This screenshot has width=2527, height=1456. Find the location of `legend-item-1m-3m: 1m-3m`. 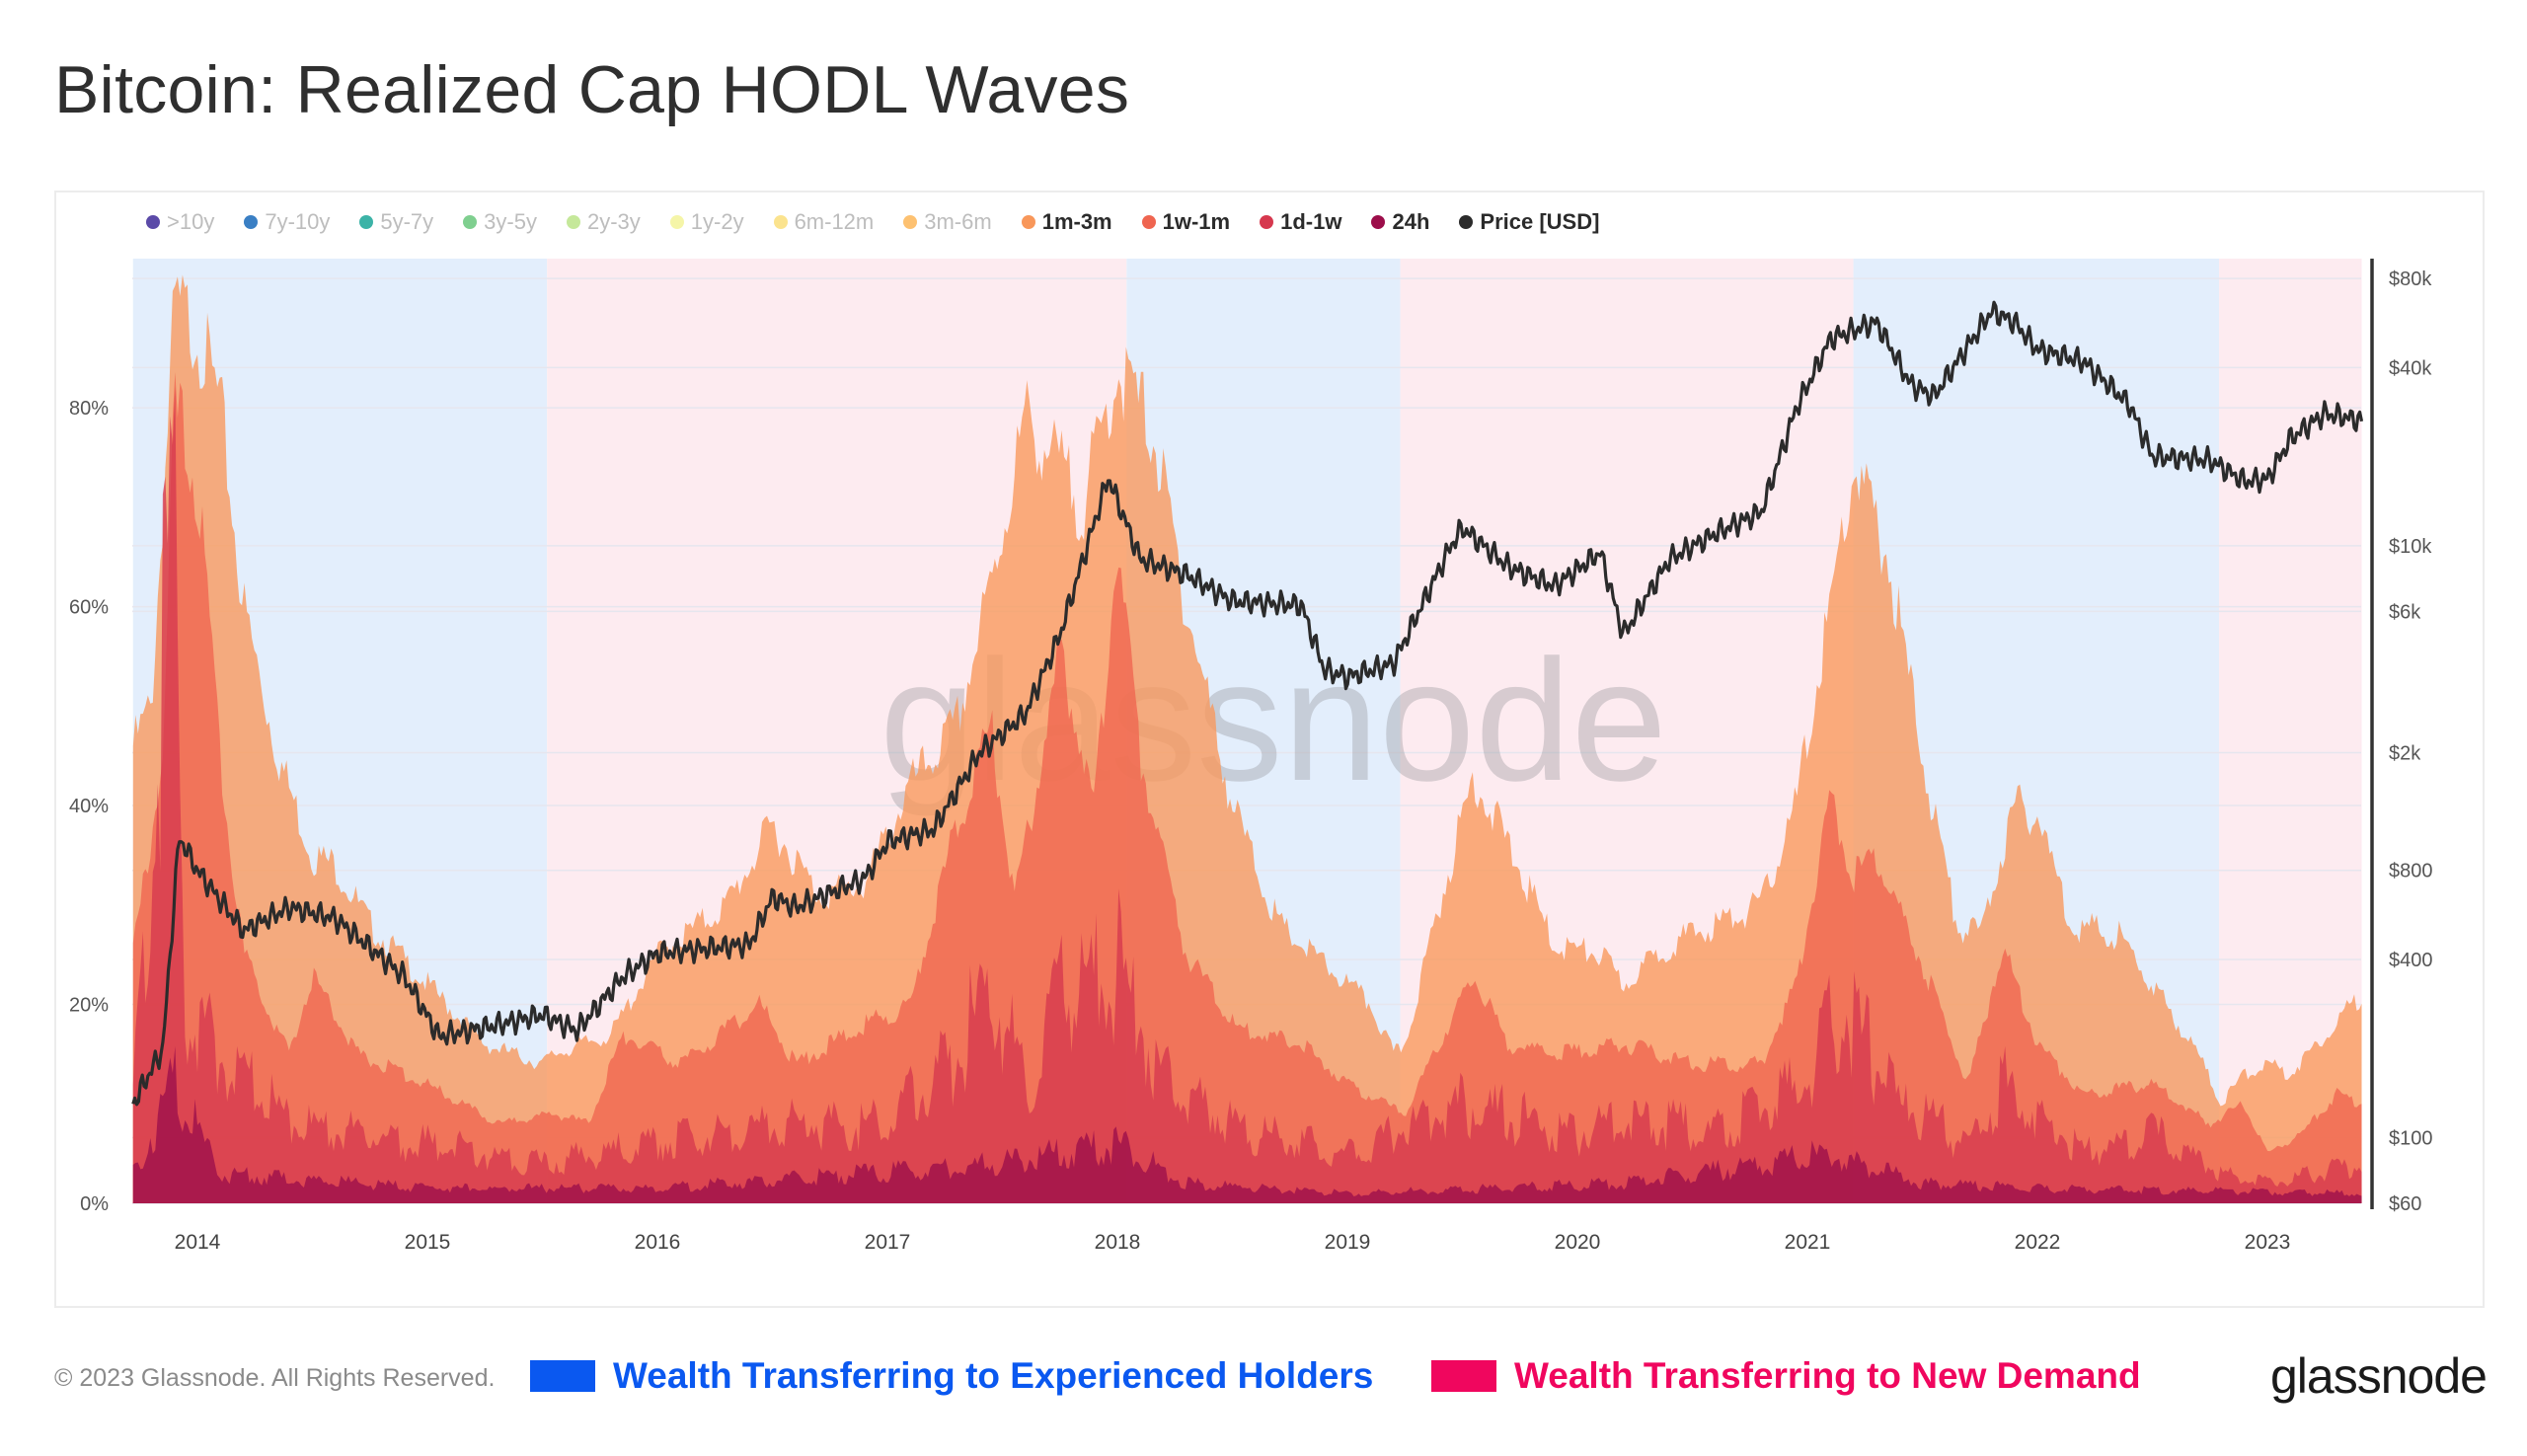

legend-item-1m-3m: 1m-3m is located at coordinates (1066, 222).